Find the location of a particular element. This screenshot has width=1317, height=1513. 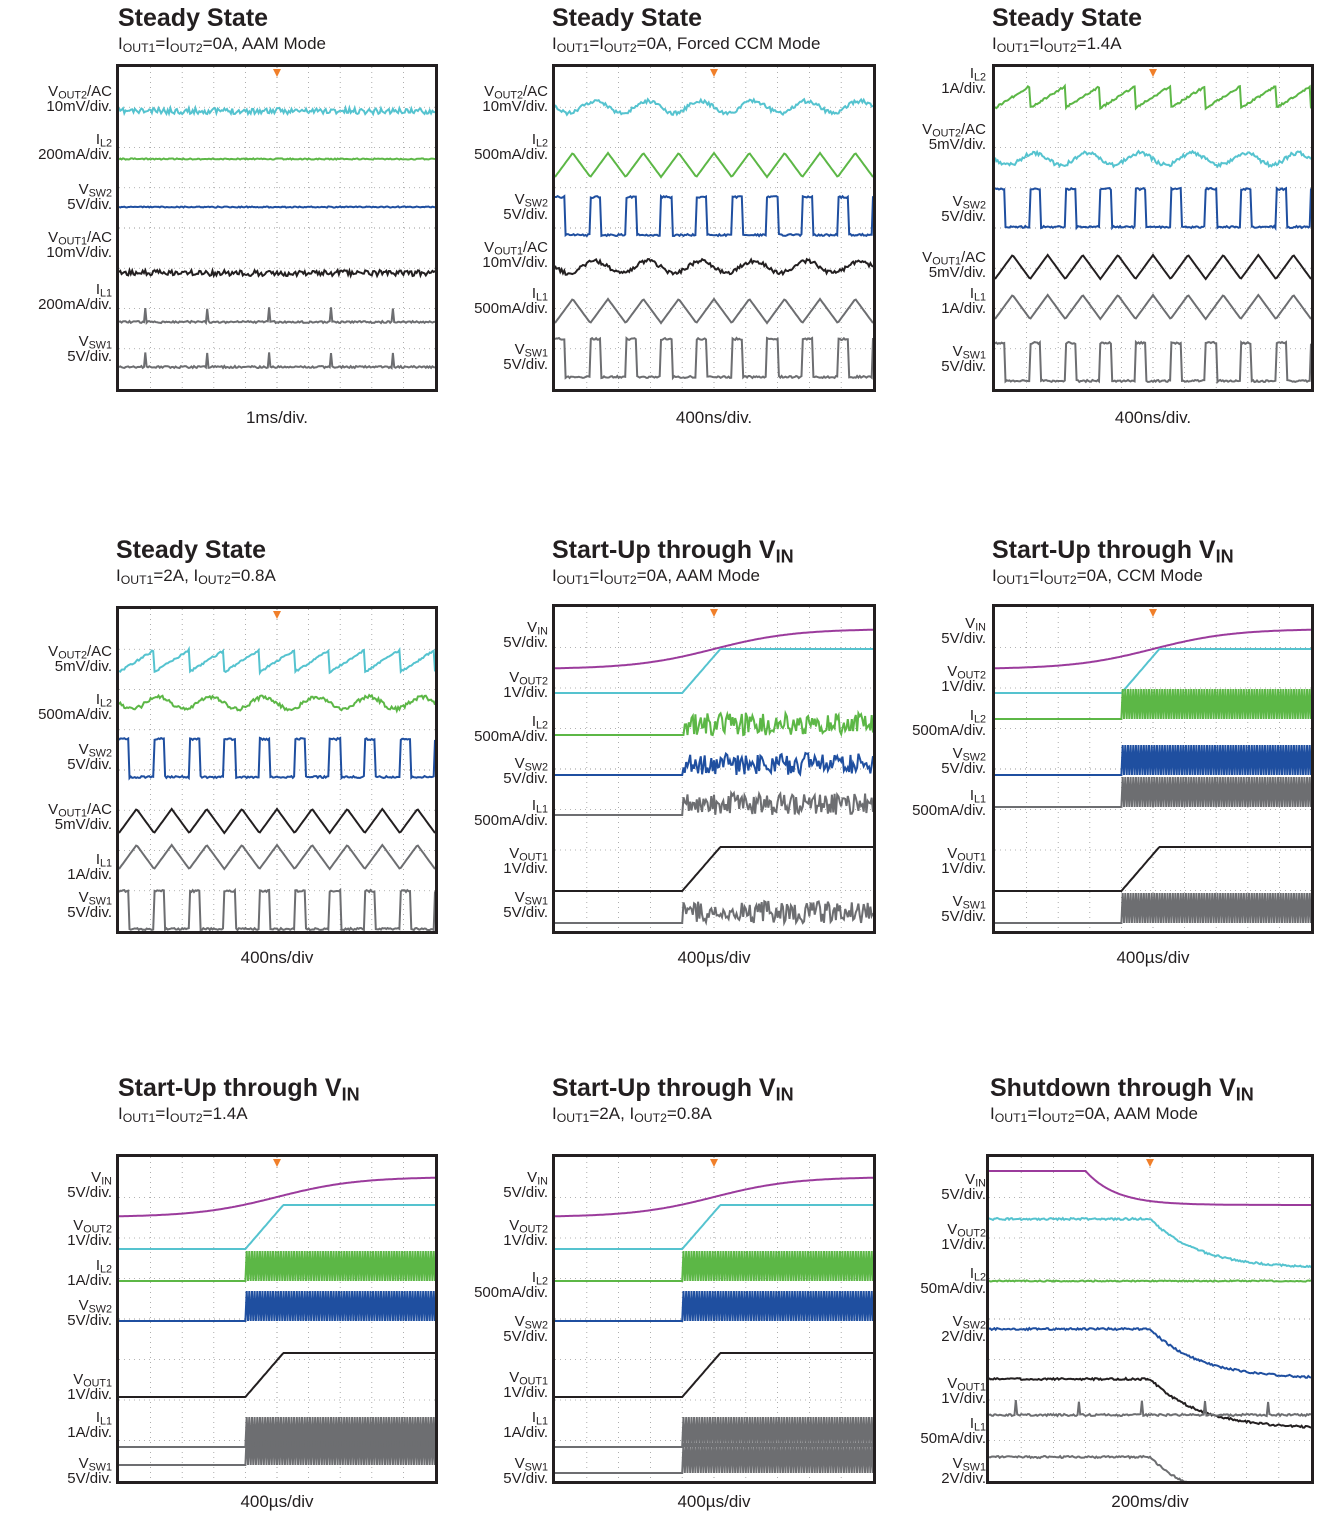

trace-name: VOUT1 is located at coordinates (966, 1384).